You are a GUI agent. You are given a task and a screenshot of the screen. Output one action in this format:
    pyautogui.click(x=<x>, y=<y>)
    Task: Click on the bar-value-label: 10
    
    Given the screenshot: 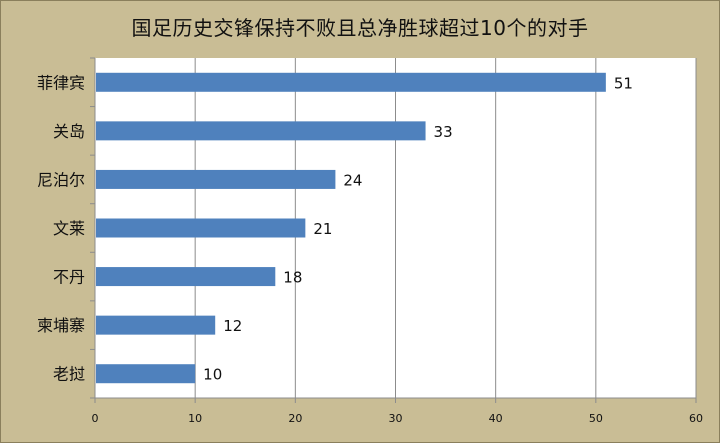 What is the action you would take?
    pyautogui.click(x=212, y=375)
    